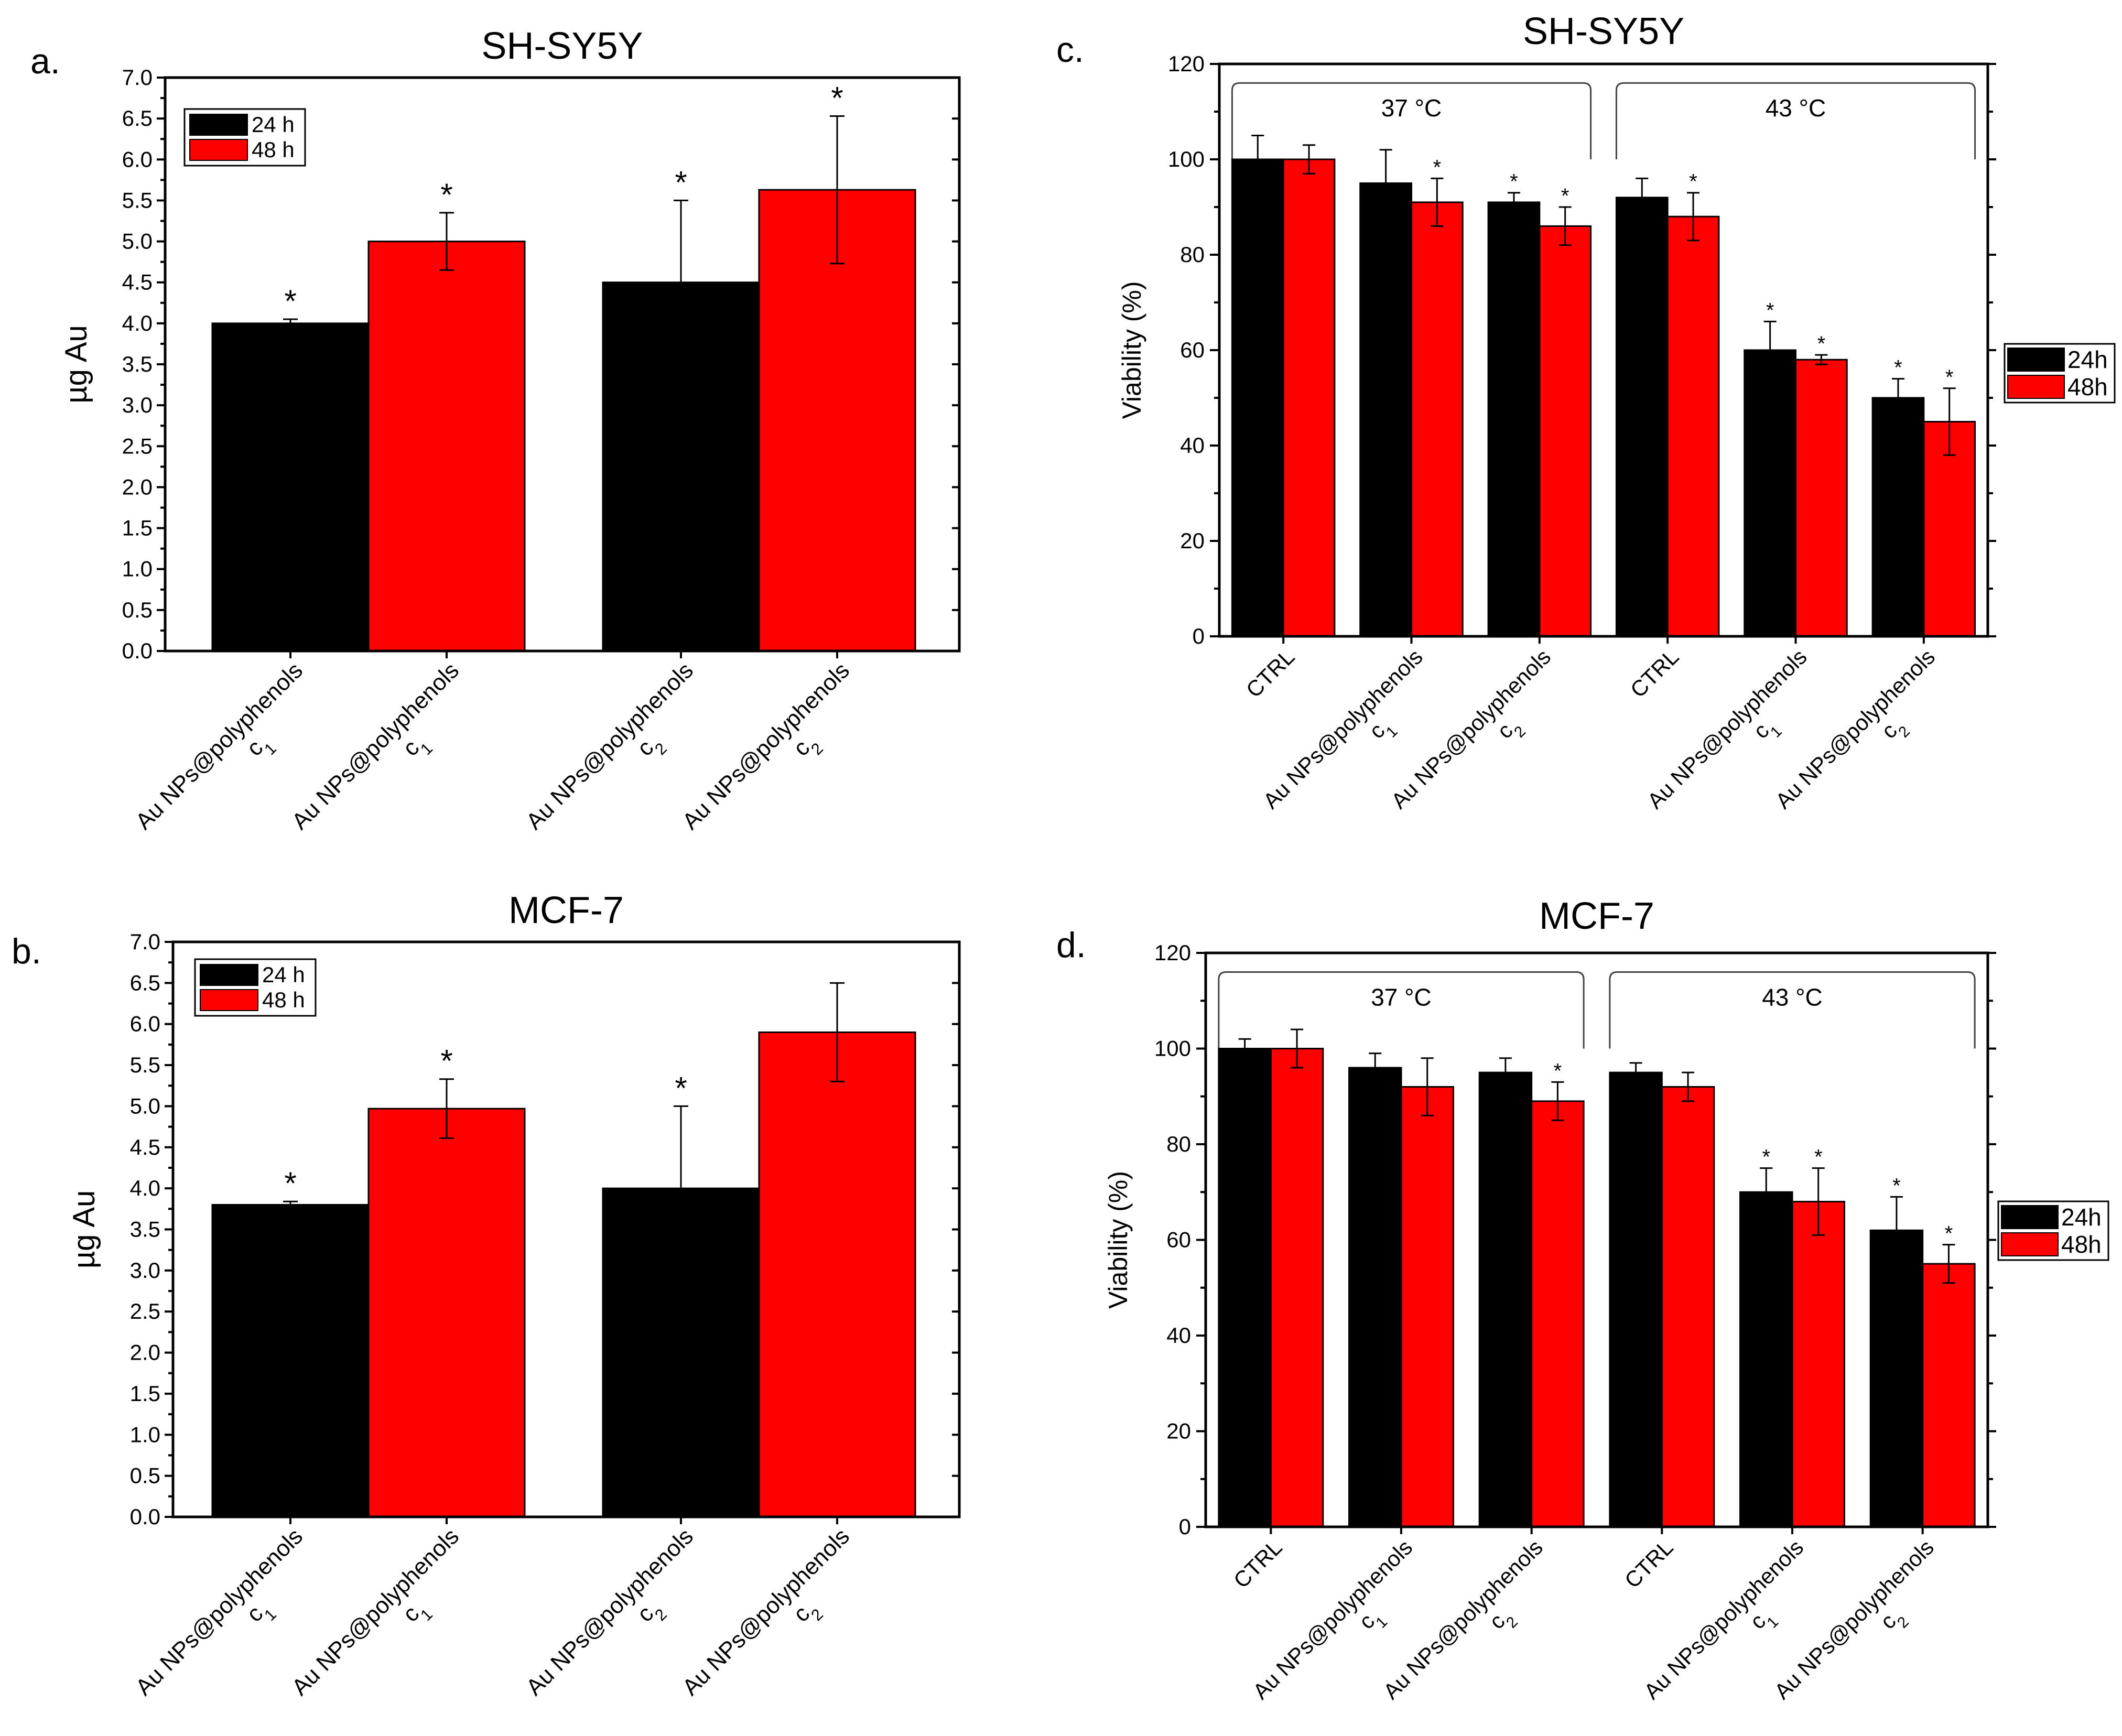  Describe the element at coordinates (283, 1000) in the screenshot. I see `legend-label: 48 h` at that location.